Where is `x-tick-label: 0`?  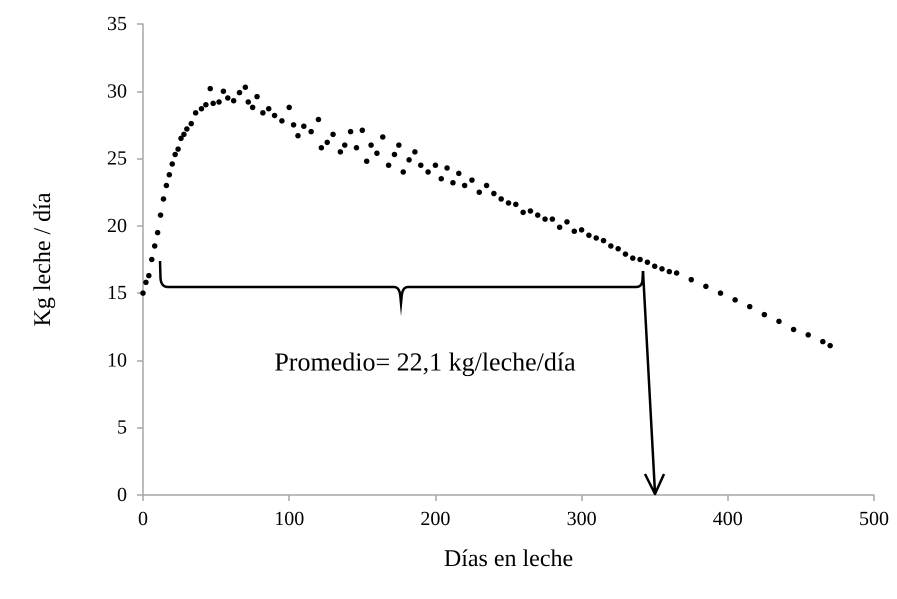
x-tick-label: 0 is located at coordinates (143, 519).